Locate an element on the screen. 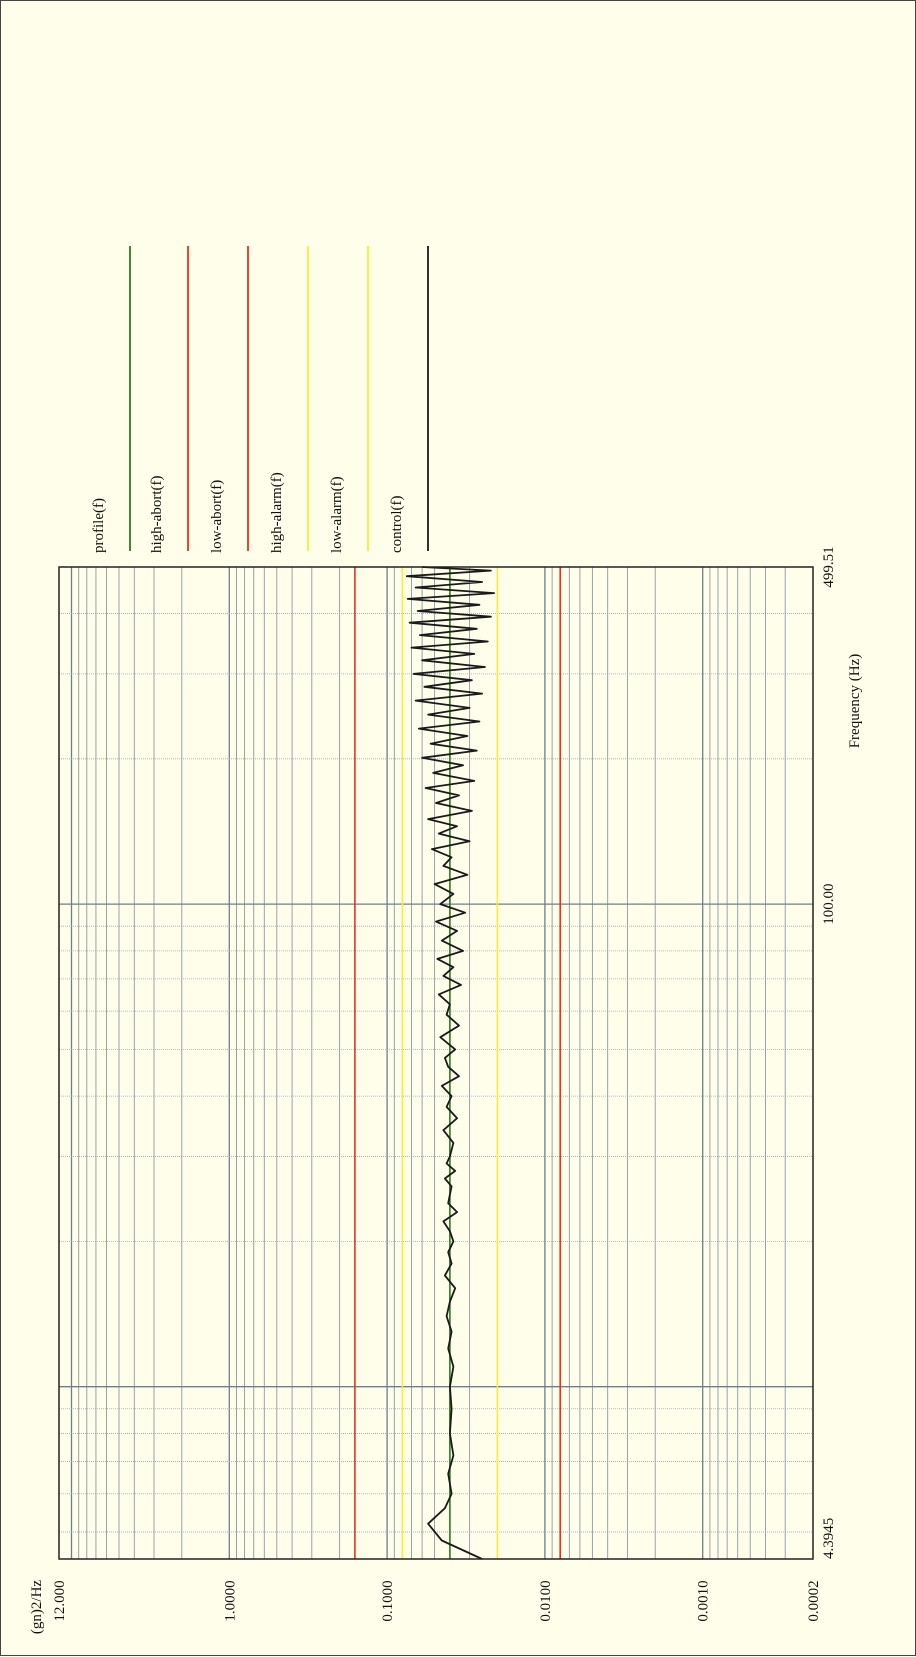  x-tick-label: 499.51 is located at coordinates (829, 566).